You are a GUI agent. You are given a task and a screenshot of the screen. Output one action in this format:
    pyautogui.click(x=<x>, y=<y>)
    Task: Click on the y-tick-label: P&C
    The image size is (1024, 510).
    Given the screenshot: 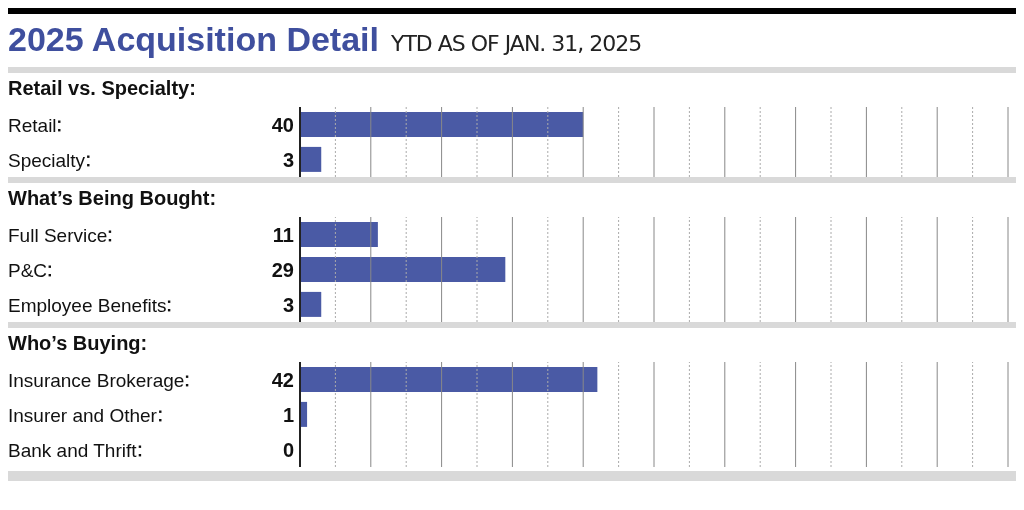 What is the action you would take?
    pyautogui.click(x=28, y=270)
    